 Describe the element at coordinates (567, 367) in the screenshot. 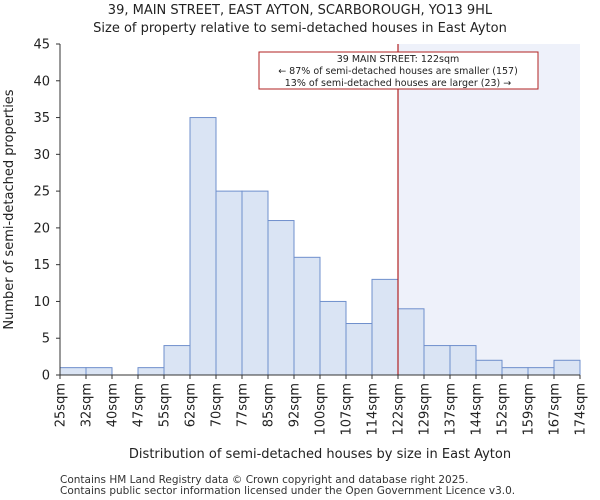

I see `bar-167sqm` at that location.